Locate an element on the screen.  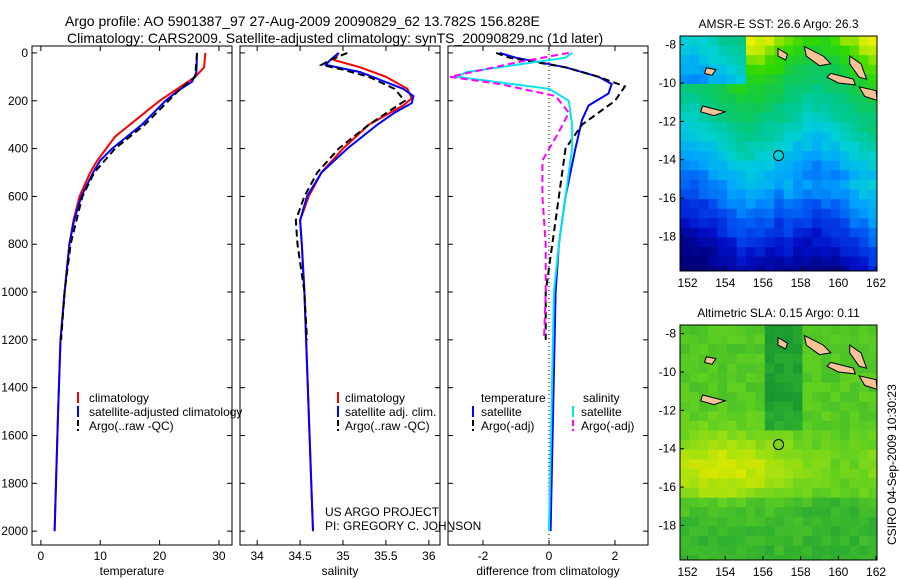
x-tick-label: 10 is located at coordinates (101, 556).